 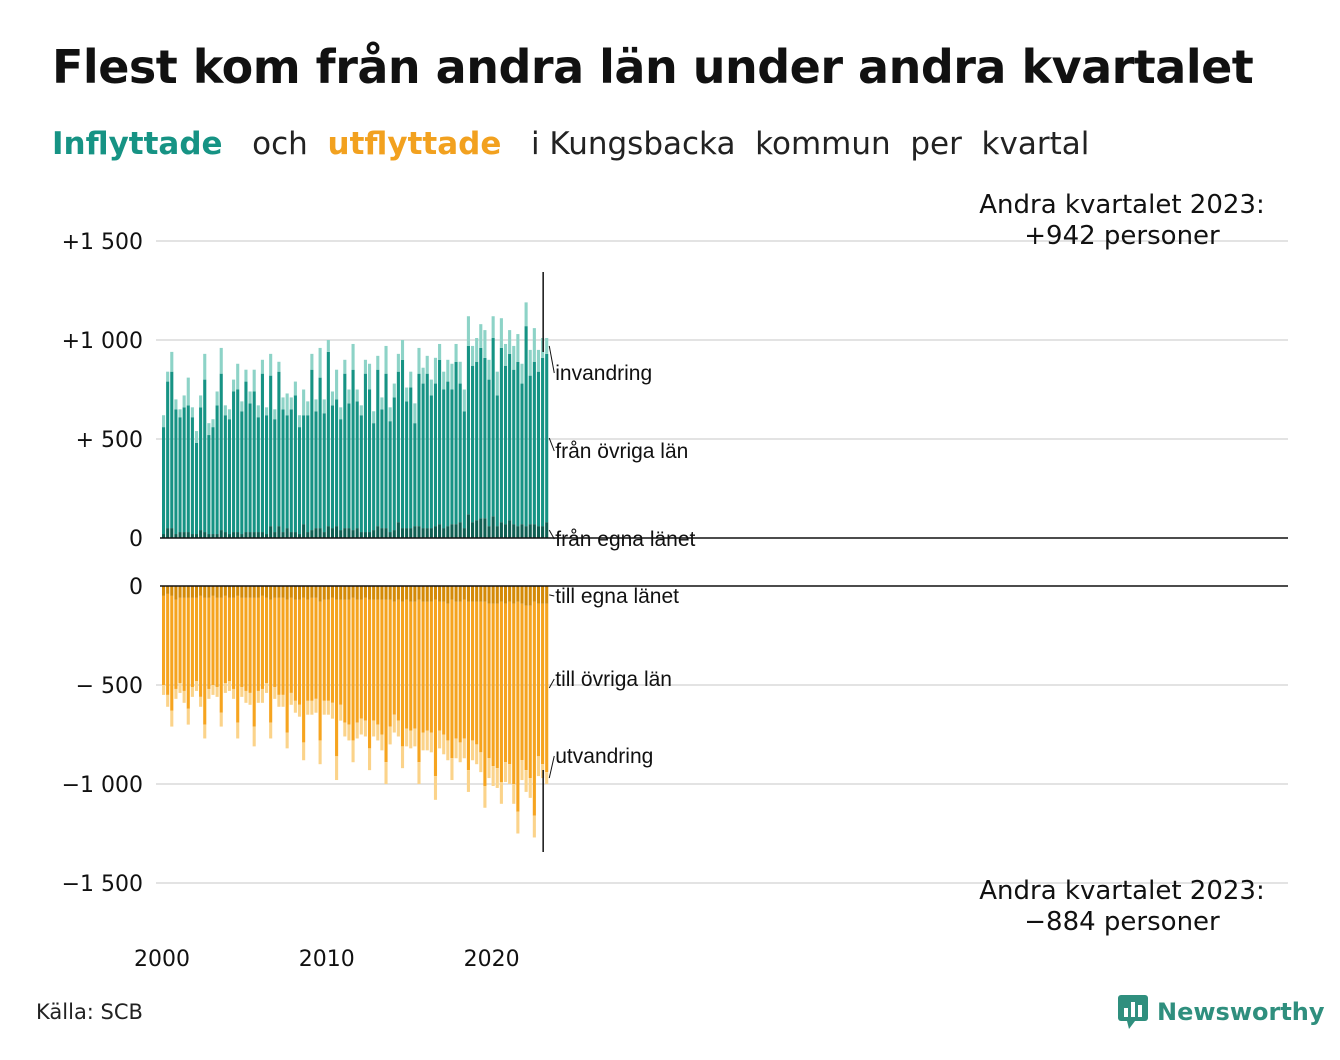 What do you see at coordinates (617, 596) in the screenshot?
I see `series-label-out: till egna länet` at bounding box center [617, 596].